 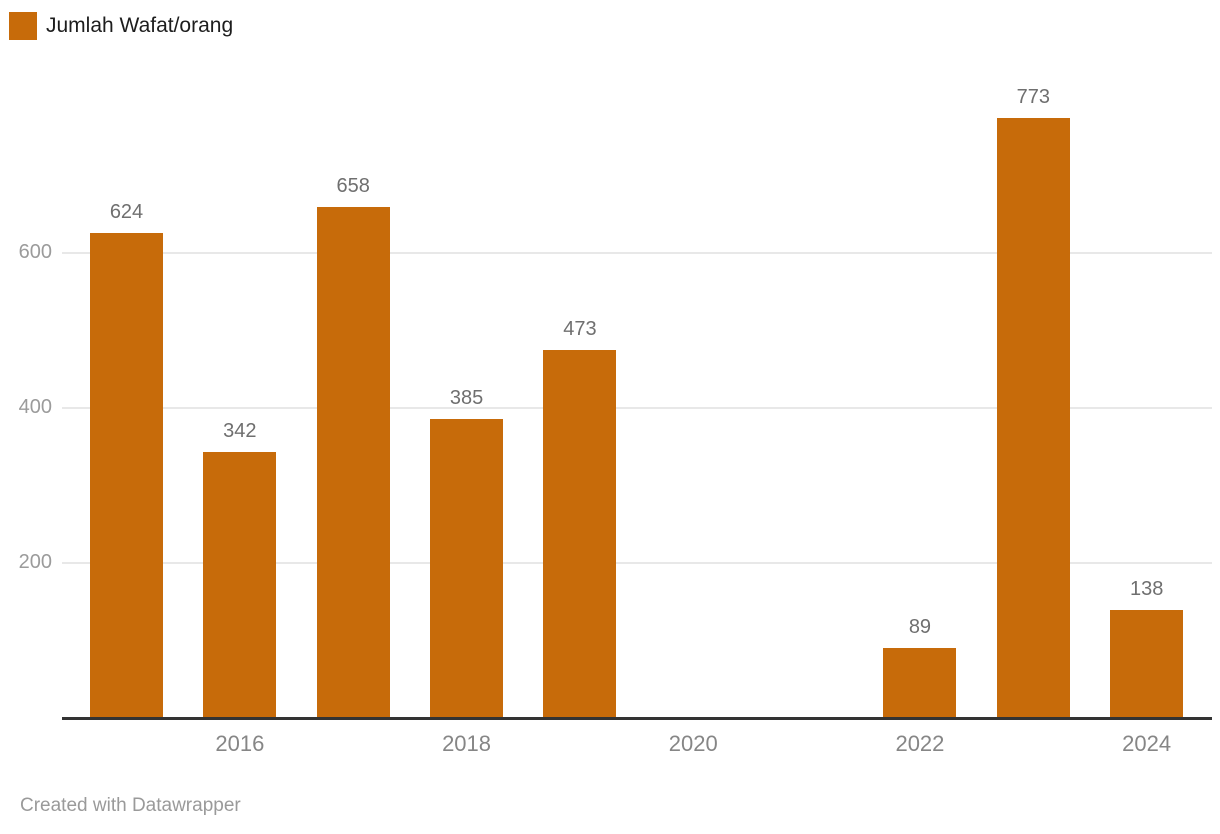 I want to click on datawrapper-credit-link: Created with Datawrapper, so click(x=130, y=805).